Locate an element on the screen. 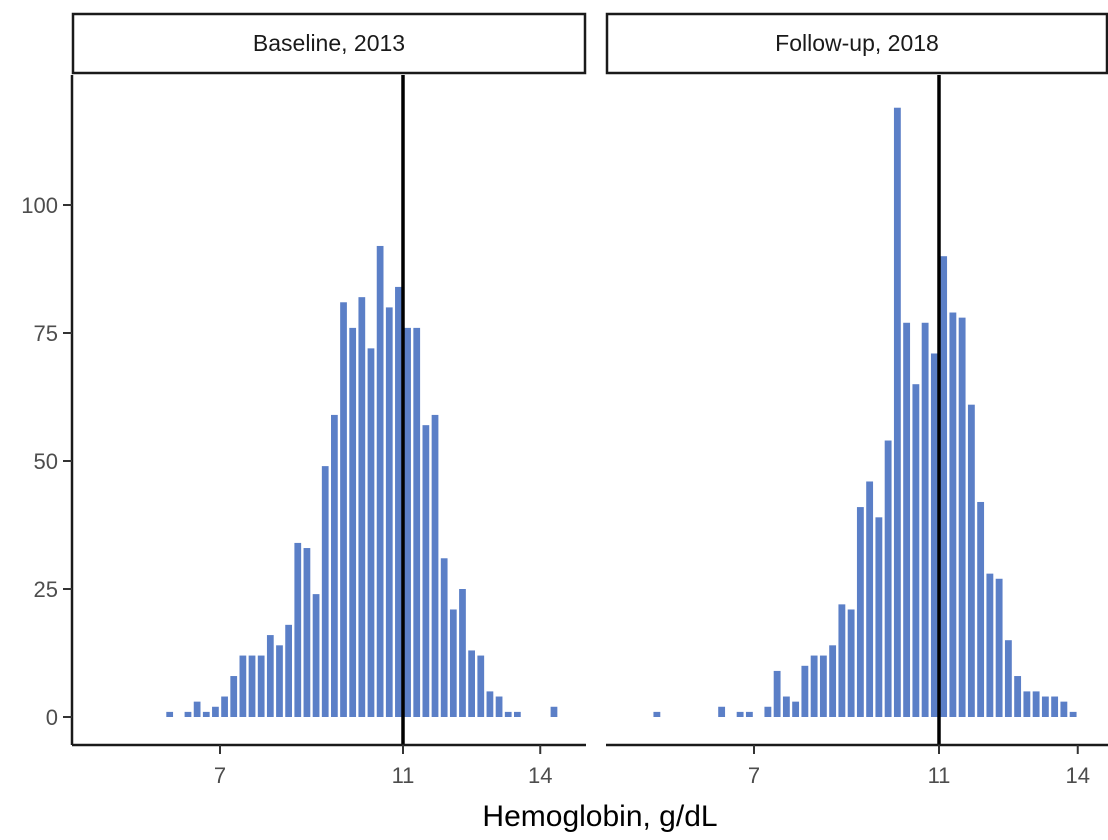 This screenshot has height=840, width=1108. panel-1-strip is located at coordinates (329, 43).